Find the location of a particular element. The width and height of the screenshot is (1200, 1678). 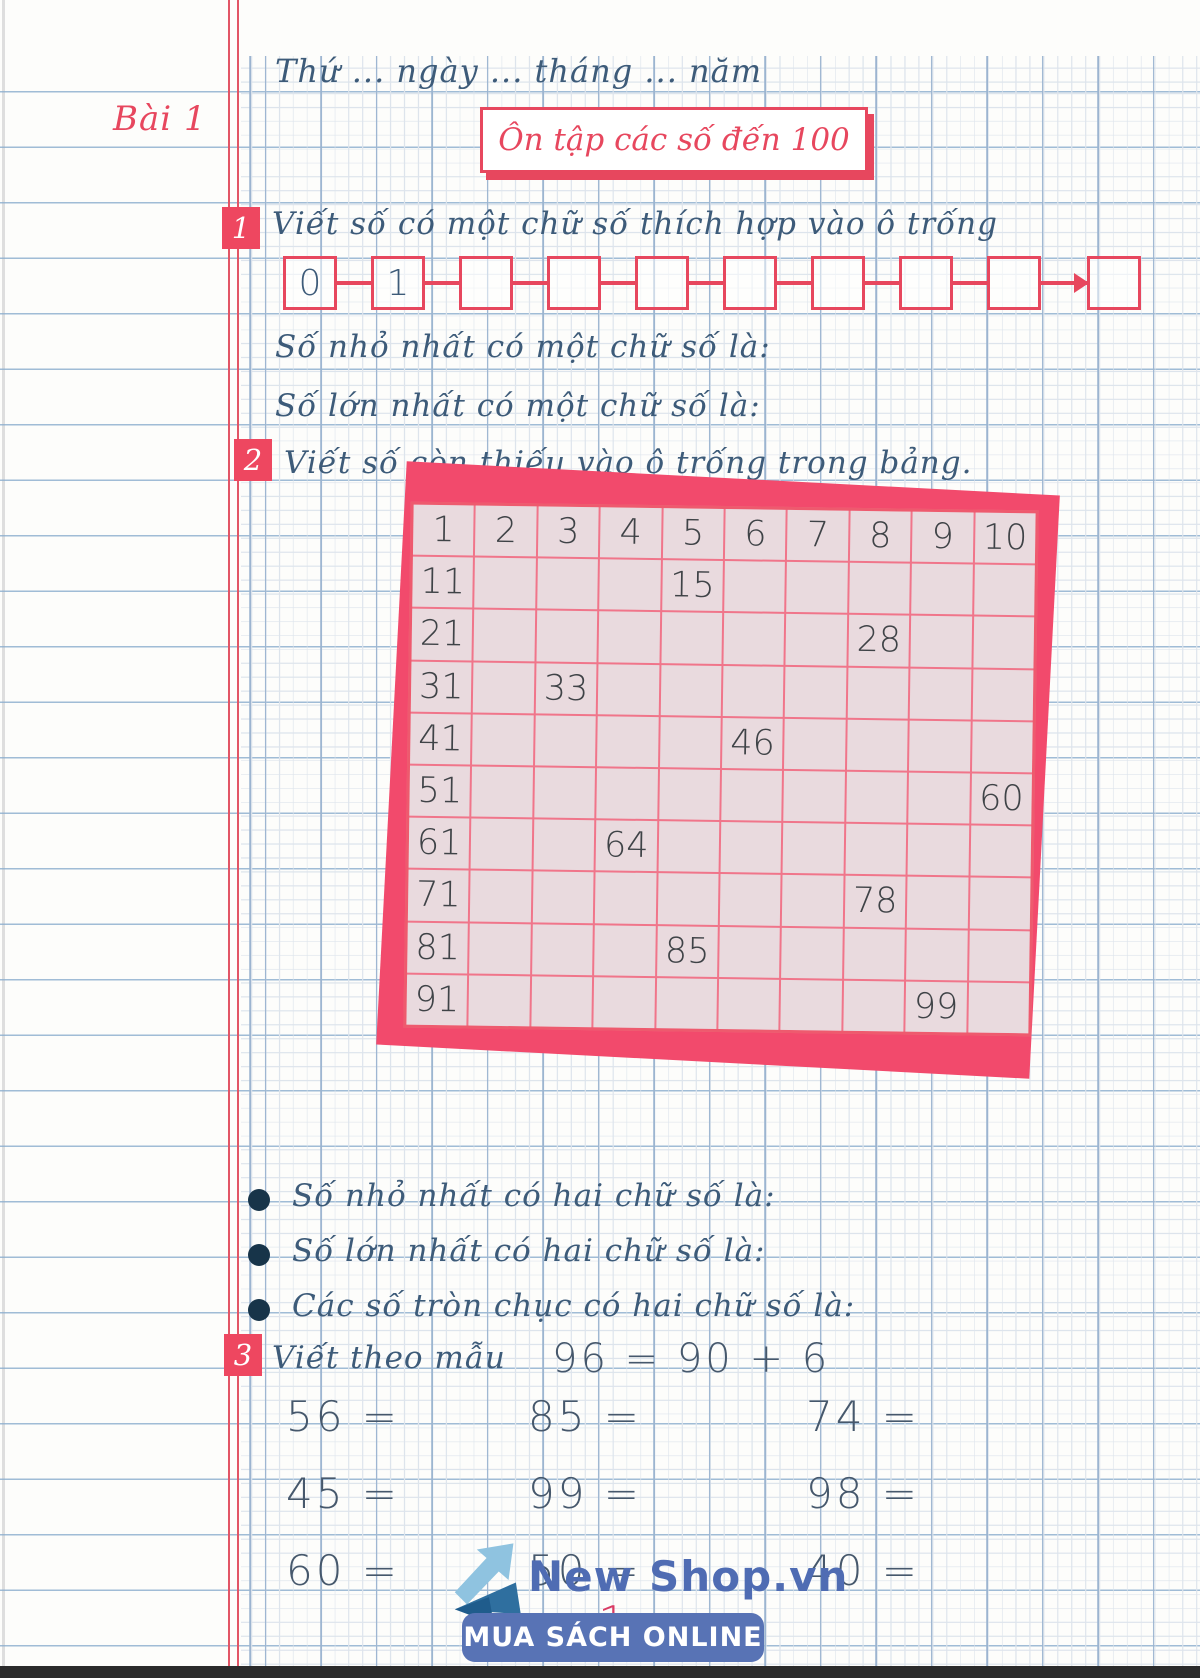

equation-blank: 60 = is located at coordinates (343, 1570).